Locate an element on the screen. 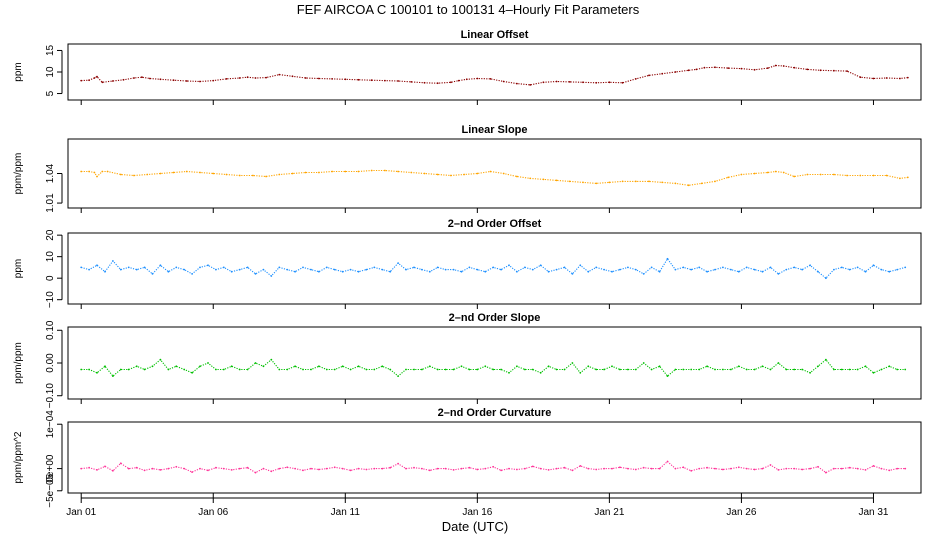 Image resolution: width=936 pixels, height=540 pixels. y-axis-label: ppm/ppm^2 is located at coordinates (18, 457).